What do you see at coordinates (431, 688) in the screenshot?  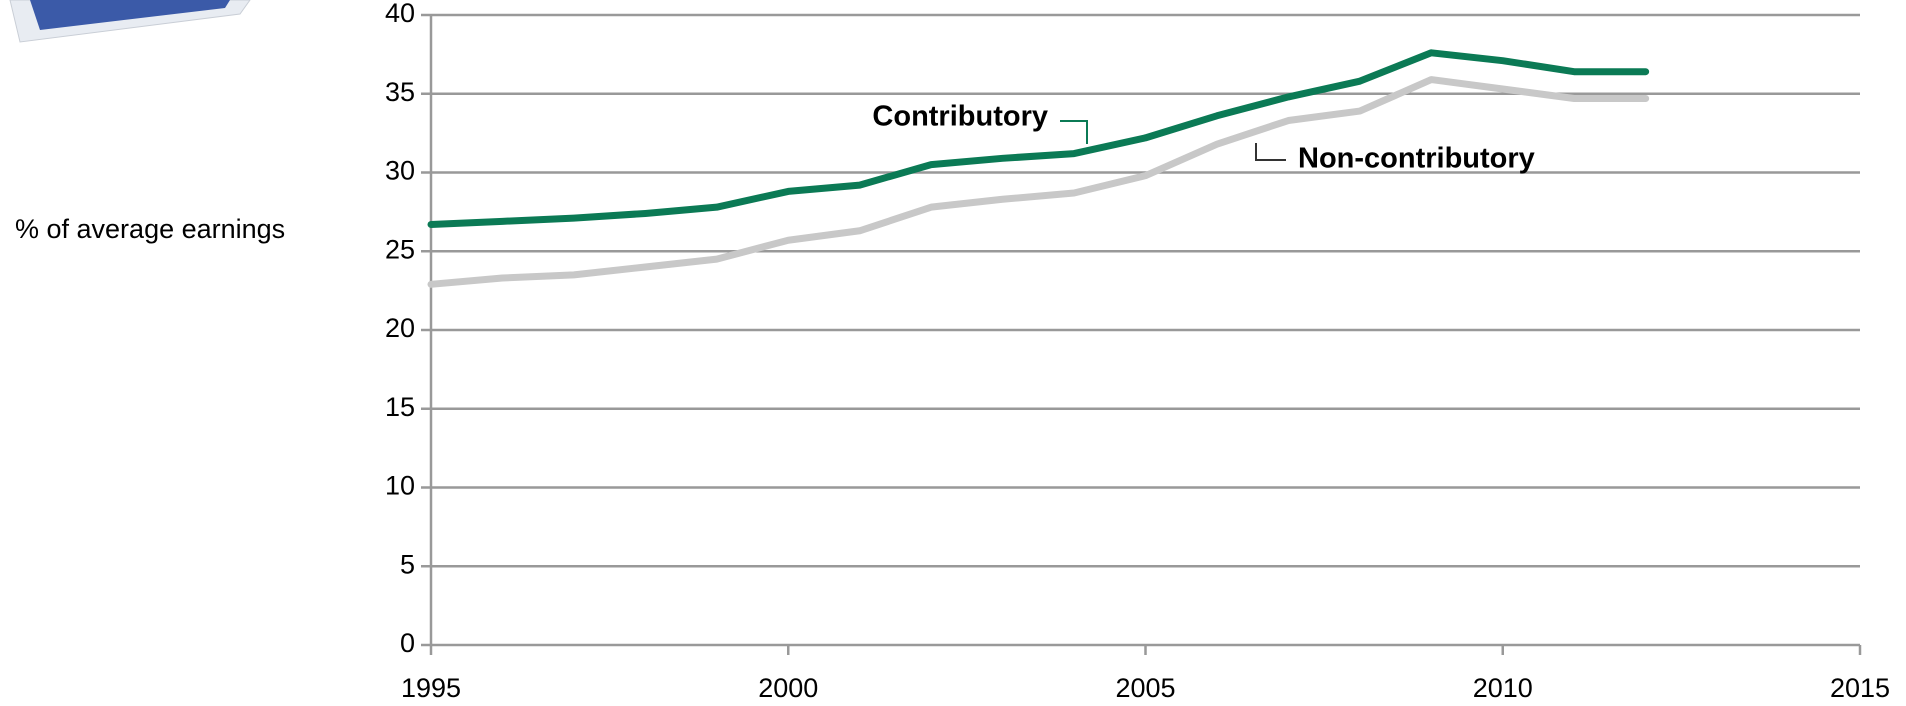 I see `x-tick-label: 1995` at bounding box center [431, 688].